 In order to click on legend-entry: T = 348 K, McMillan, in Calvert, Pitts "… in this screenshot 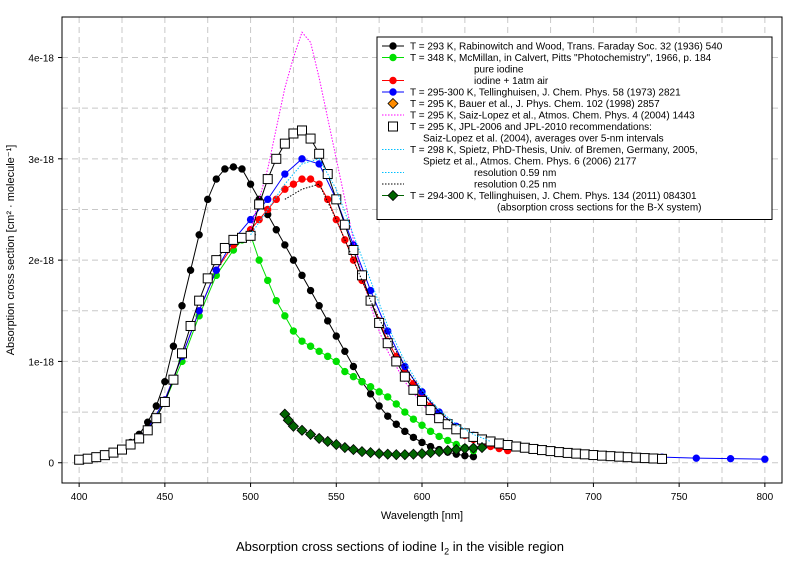, I will do `click(561, 58)`.